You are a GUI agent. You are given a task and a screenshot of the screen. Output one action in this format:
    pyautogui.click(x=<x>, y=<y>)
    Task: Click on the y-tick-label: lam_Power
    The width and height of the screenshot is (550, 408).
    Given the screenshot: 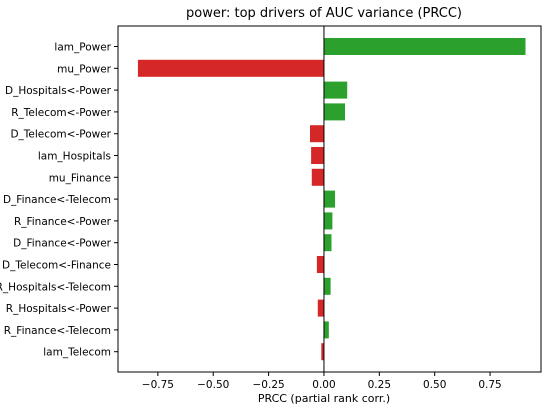 What is the action you would take?
    pyautogui.click(x=82, y=48)
    